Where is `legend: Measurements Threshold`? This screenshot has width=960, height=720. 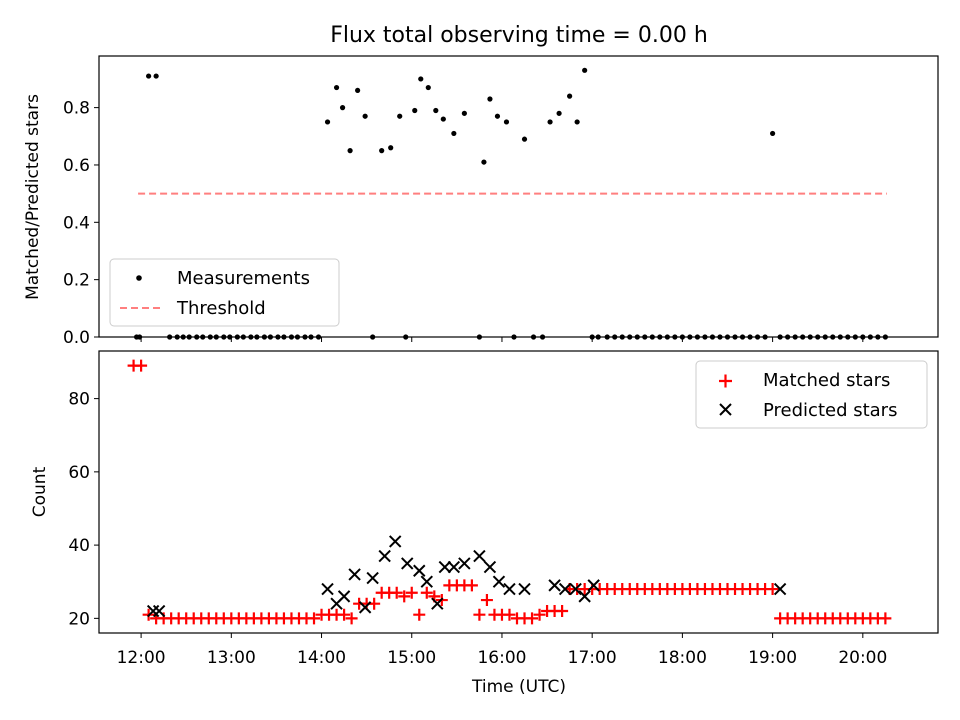 legend: Measurements Threshold is located at coordinates (224, 292).